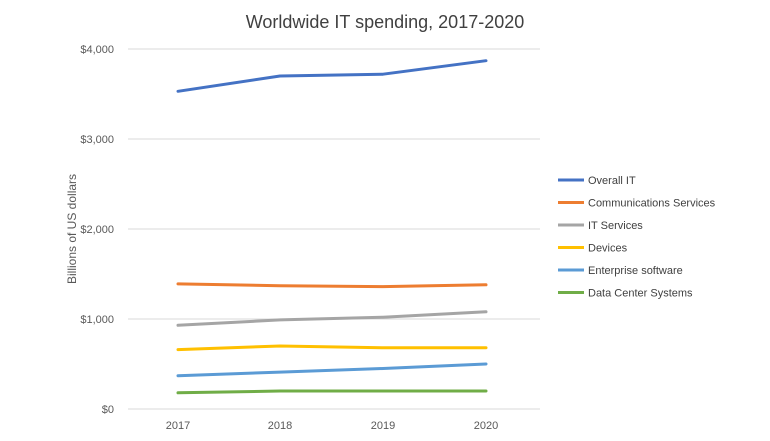  I want to click on y-tick-label: $4,000, so click(97, 50).